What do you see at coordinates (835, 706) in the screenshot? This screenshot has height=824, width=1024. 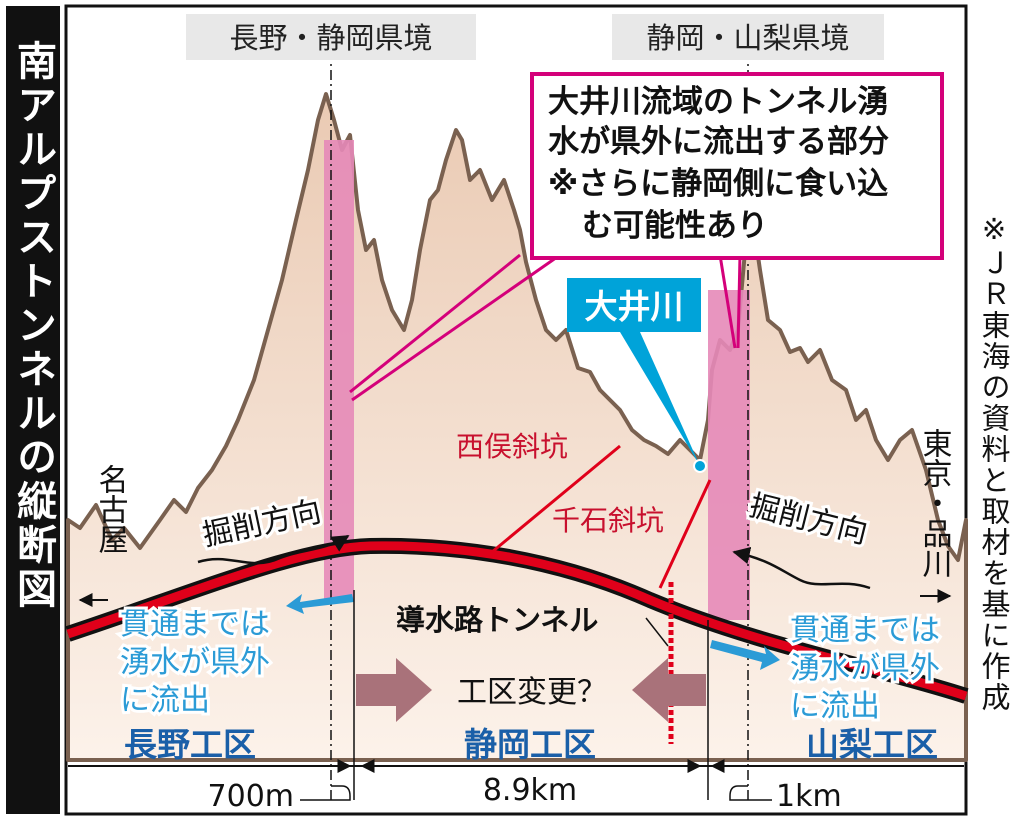 I see `outflow-right-line-3: に流出` at bounding box center [835, 706].